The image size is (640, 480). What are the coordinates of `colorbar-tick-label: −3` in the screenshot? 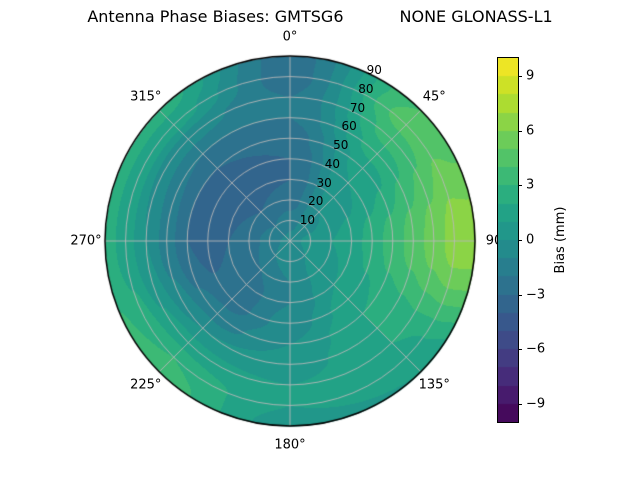 It's located at (536, 295).